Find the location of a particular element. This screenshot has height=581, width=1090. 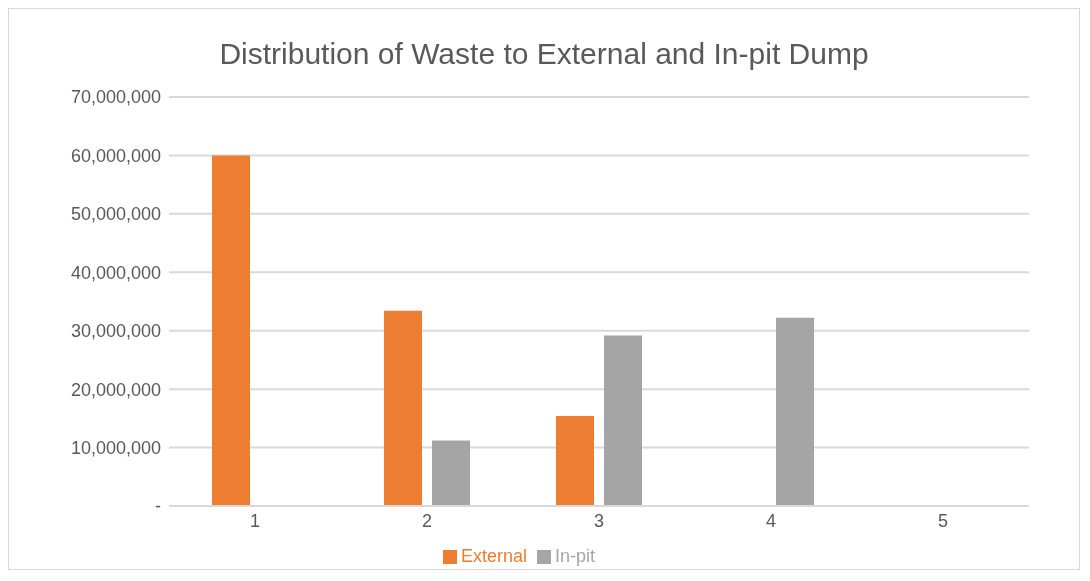

y-tick-label: 50,000,000 is located at coordinates (115, 214).